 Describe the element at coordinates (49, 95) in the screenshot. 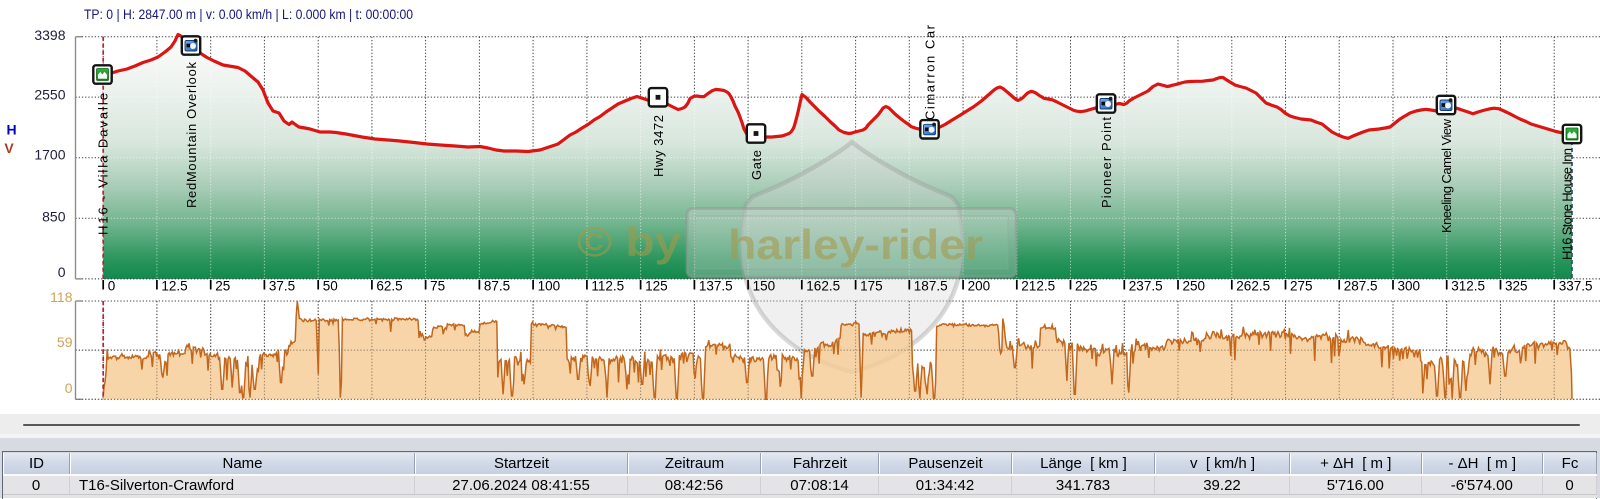

I see `svg-text: 2550` at that location.